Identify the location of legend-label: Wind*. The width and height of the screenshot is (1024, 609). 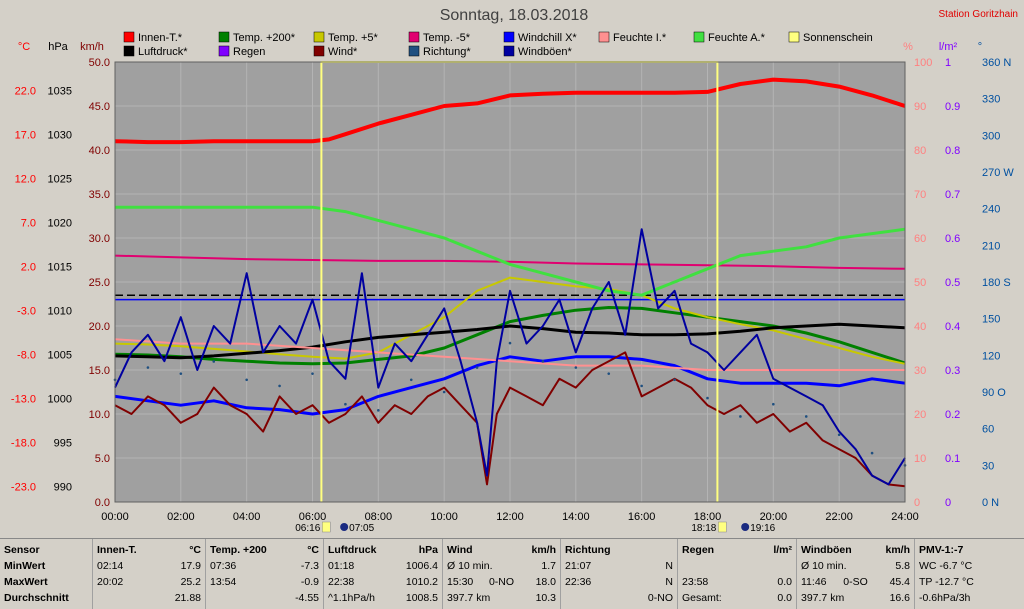
(343, 52).